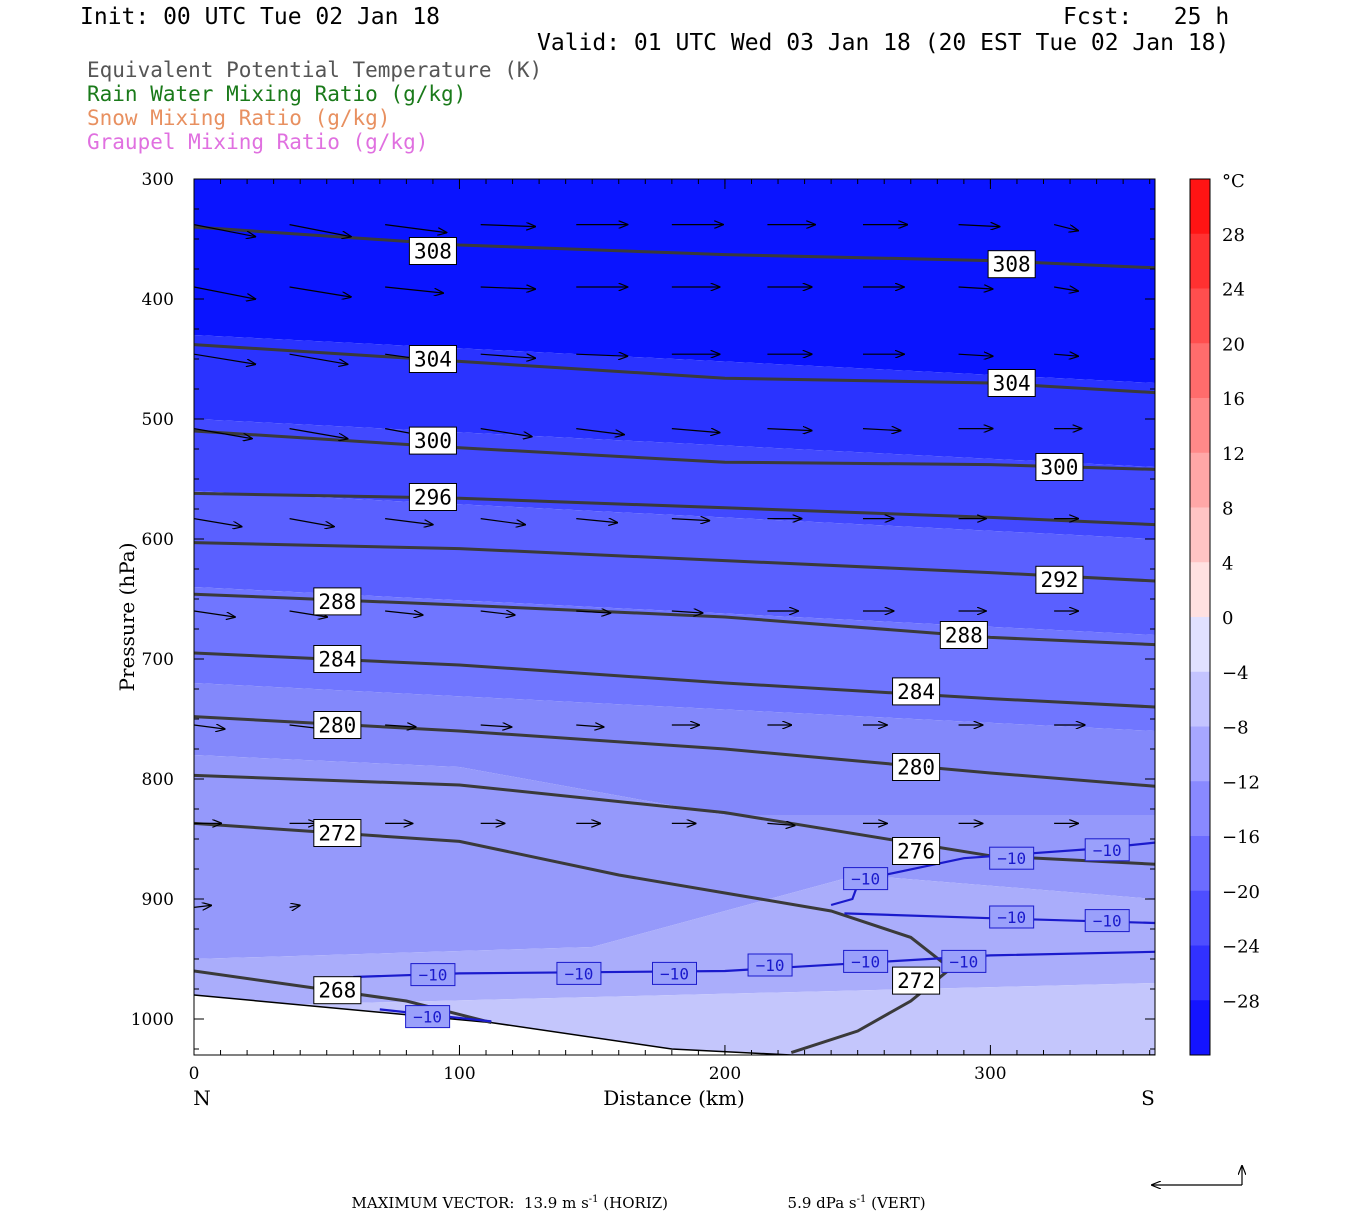 The height and width of the screenshot is (1212, 1350). What do you see at coordinates (158, 660) in the screenshot?
I see `y-tick-label: 700` at bounding box center [158, 660].